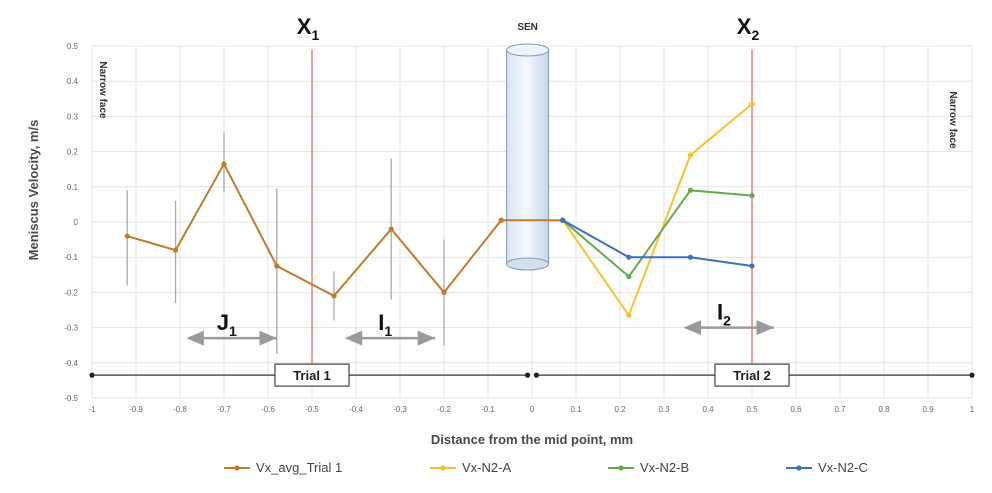  I want to click on reference-line-label: X2, so click(748, 28).